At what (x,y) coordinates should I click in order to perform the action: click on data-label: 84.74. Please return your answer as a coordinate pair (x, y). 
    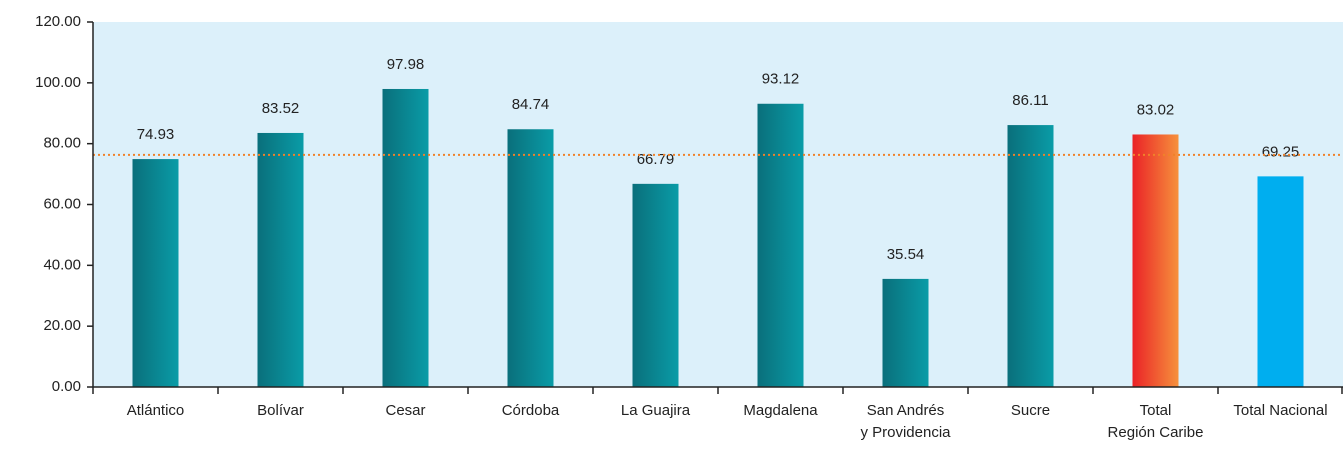
    Looking at the image, I should click on (531, 104).